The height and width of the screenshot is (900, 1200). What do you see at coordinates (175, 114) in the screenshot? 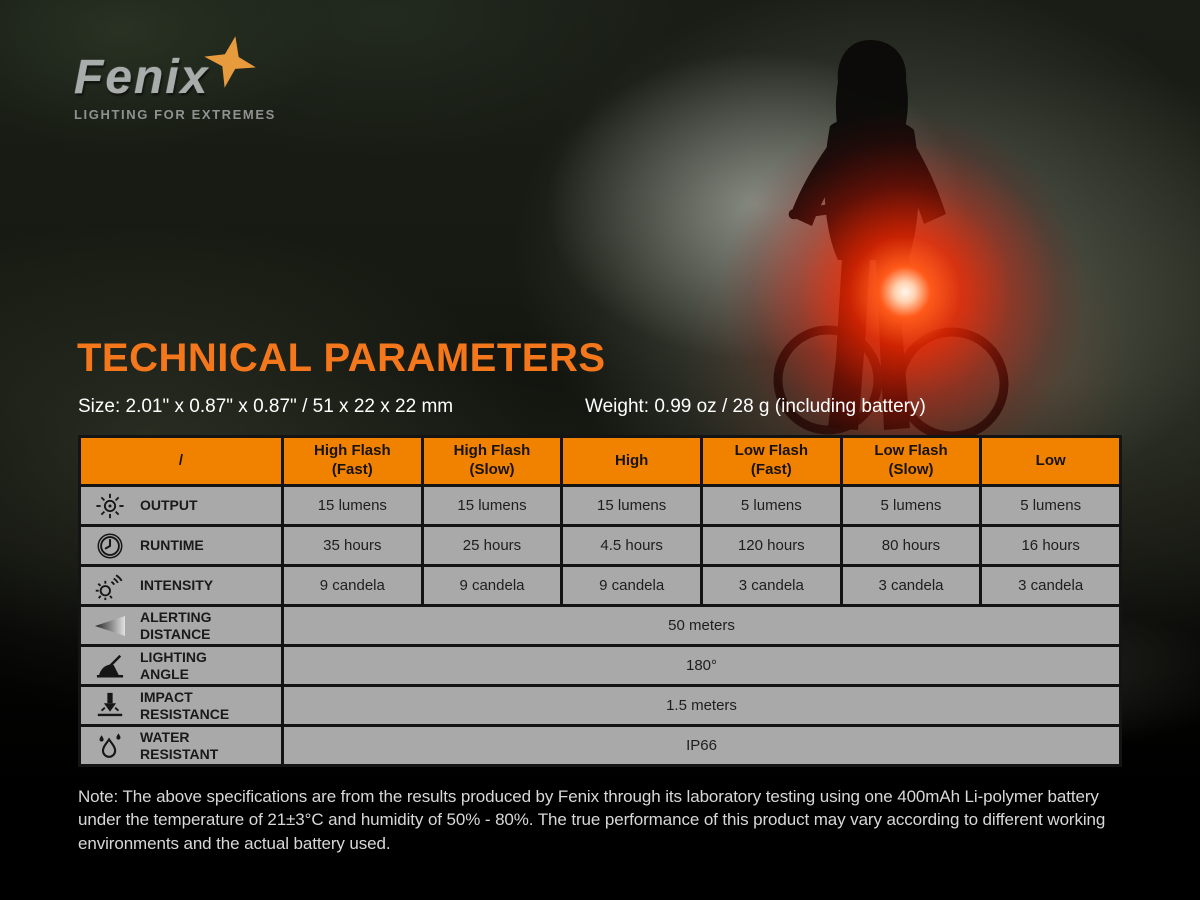
I see `brand-tagline: LIGHTING FOR EXTREMES` at bounding box center [175, 114].